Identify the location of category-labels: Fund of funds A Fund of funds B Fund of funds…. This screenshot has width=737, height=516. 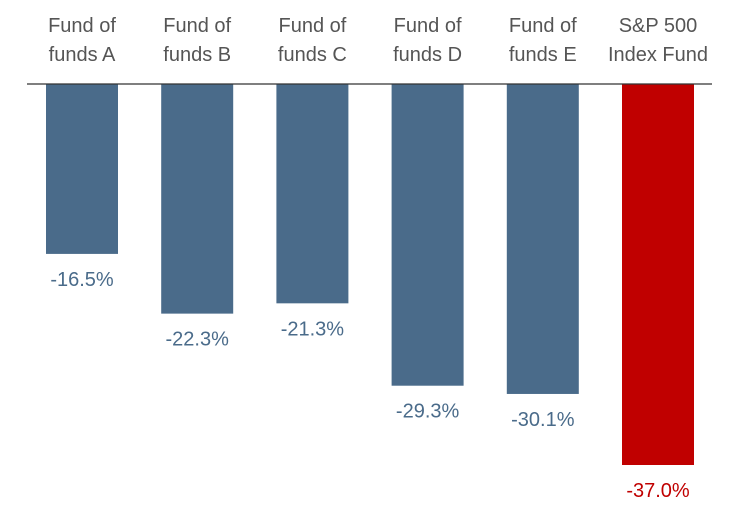
(378, 40).